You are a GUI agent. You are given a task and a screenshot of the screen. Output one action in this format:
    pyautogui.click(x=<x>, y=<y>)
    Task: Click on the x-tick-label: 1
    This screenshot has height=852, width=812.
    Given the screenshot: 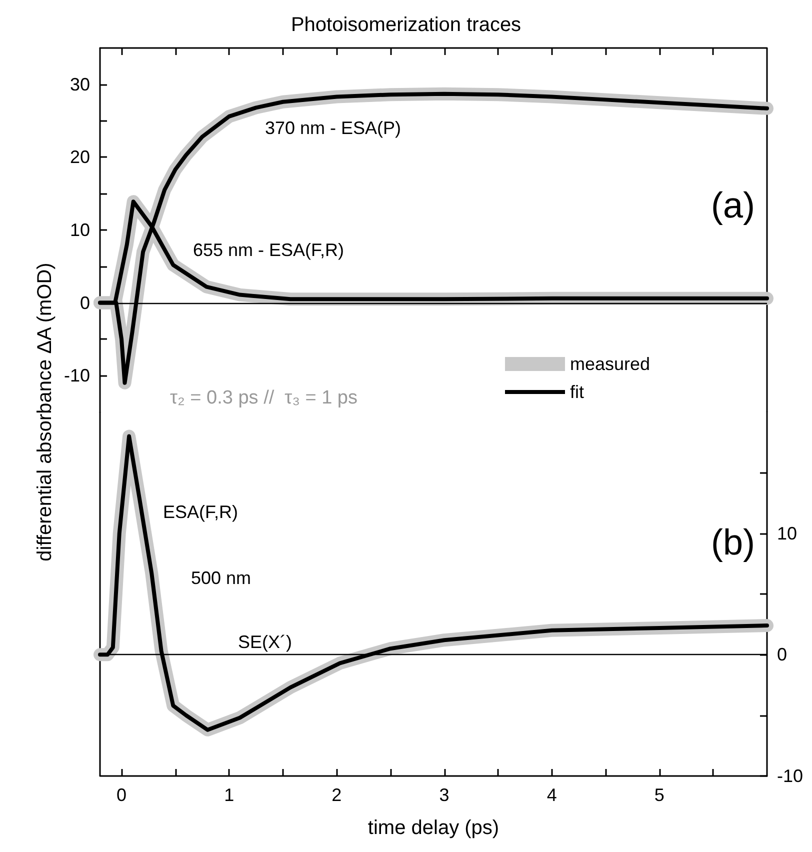 What is the action you would take?
    pyautogui.click(x=229, y=795)
    